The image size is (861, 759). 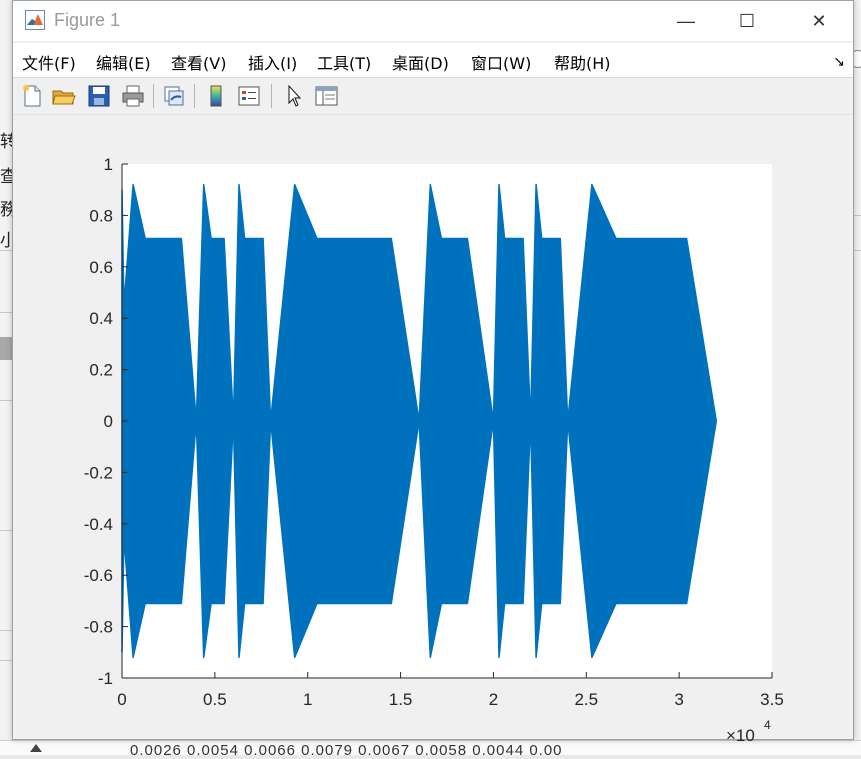 I want to click on menu-desktop: 桌面(D), so click(x=420, y=63).